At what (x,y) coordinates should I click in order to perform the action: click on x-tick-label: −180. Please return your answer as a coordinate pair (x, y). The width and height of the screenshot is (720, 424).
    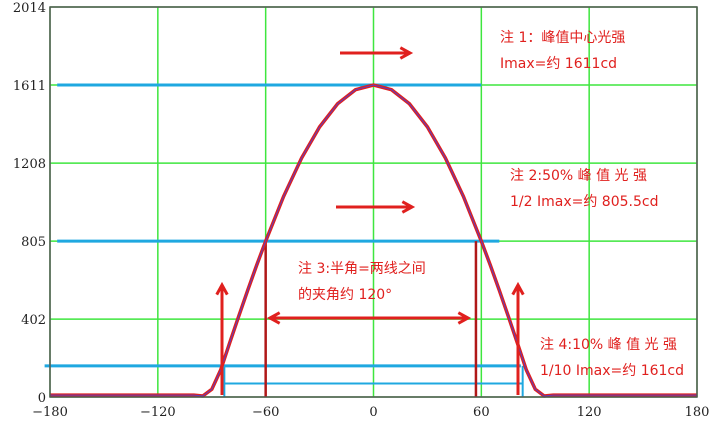
    Looking at the image, I should click on (50, 412).